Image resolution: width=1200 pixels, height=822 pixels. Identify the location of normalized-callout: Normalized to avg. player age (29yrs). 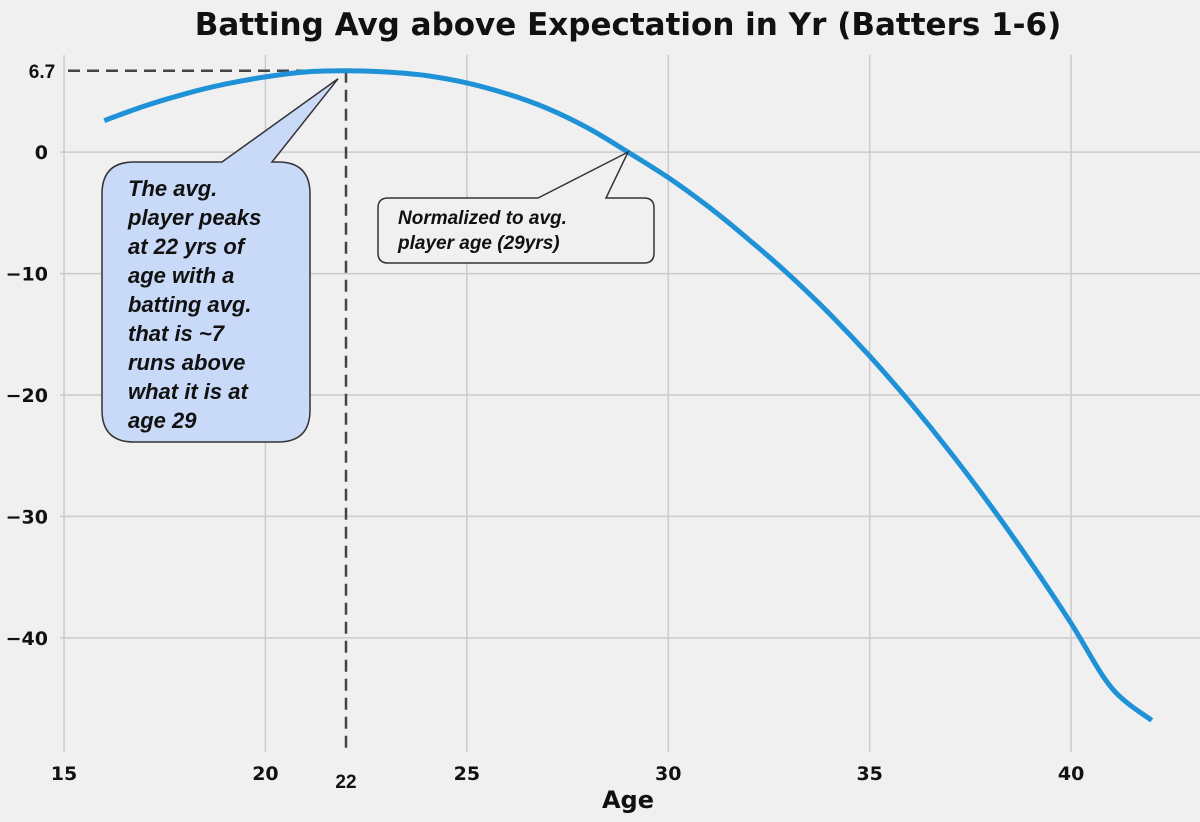
(516, 207).